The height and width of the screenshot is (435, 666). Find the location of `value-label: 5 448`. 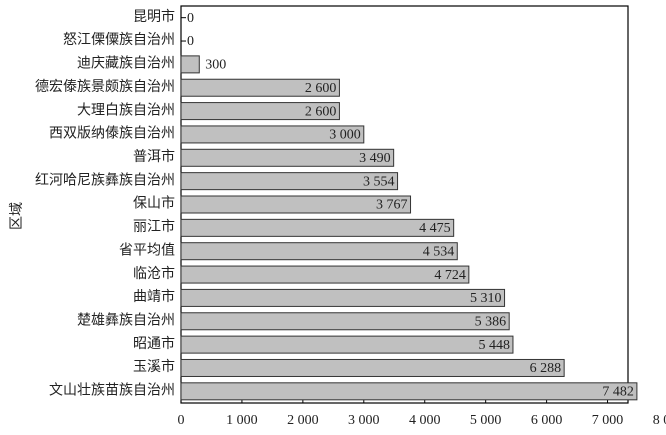

value-label: 5 448 is located at coordinates (494, 345).